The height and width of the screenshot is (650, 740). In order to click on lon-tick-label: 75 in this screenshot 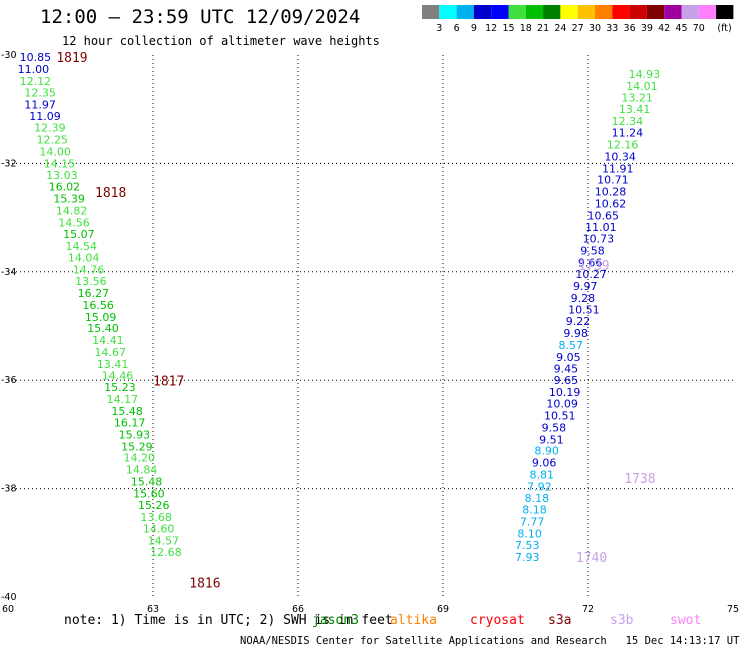, I will do `click(733, 609)`.